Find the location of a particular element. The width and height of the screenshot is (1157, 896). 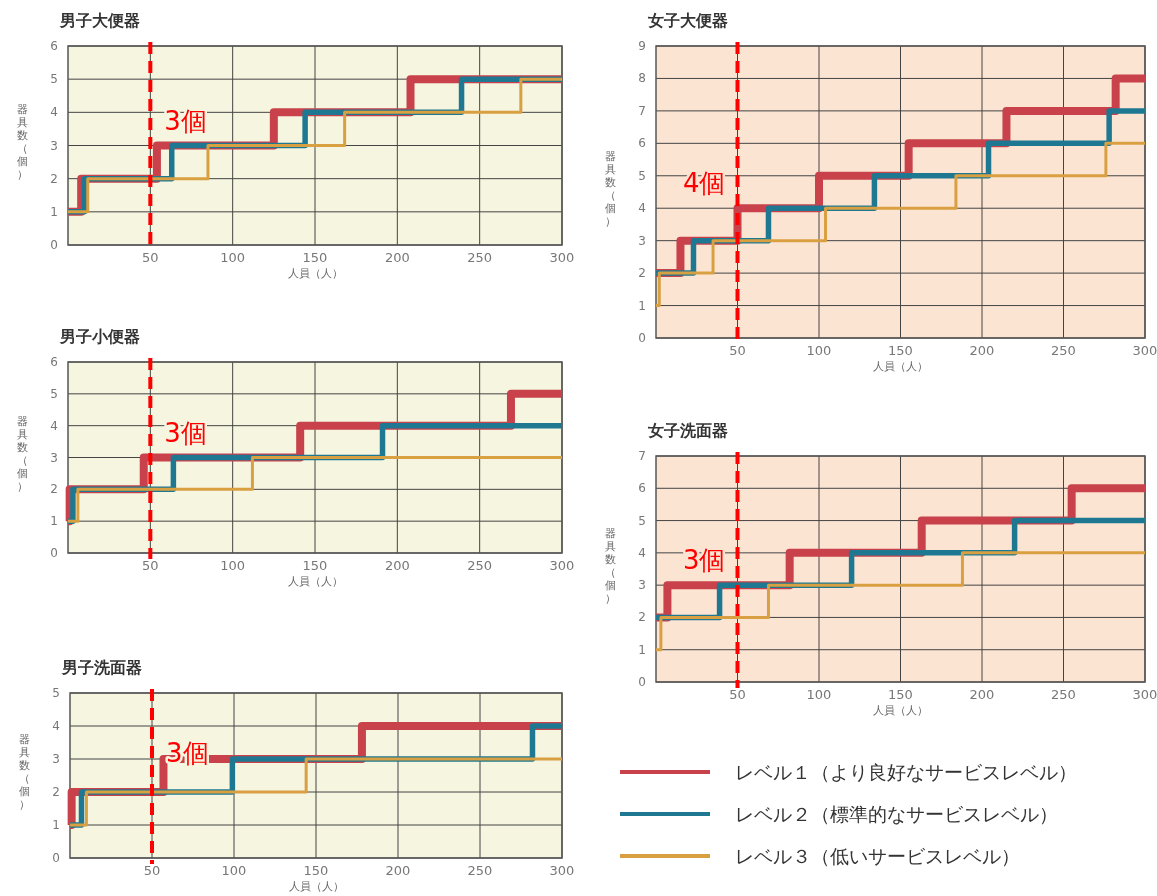

y-tick-label: 9 is located at coordinates (642, 46).